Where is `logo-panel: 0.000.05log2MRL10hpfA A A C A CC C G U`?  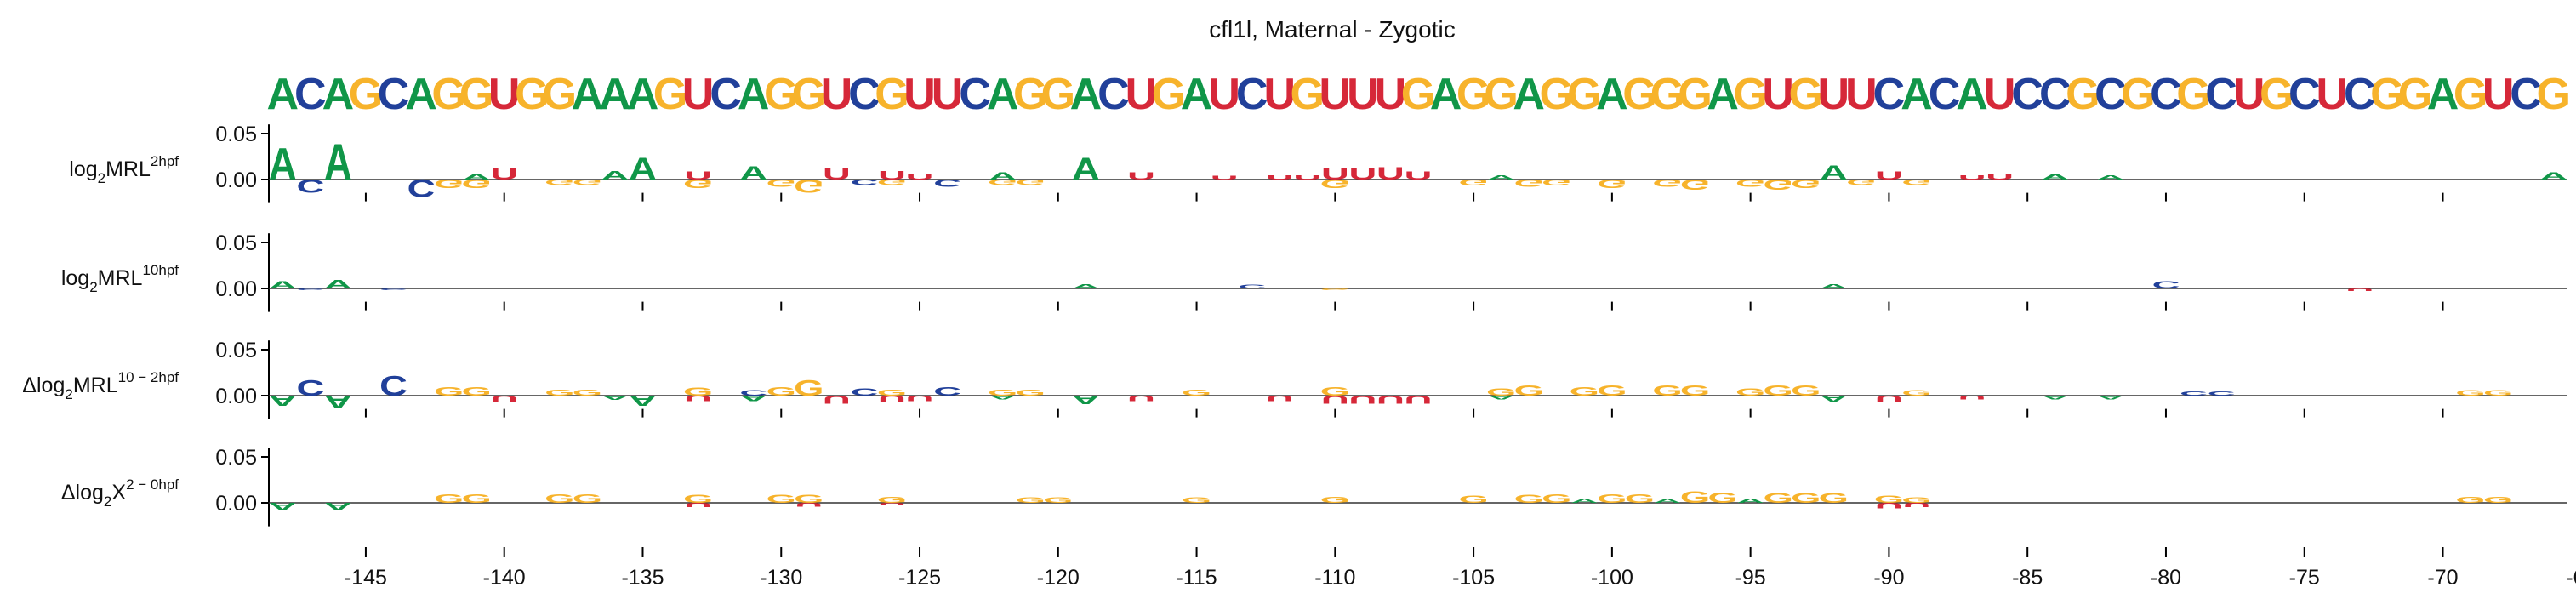
logo-panel: 0.000.05log2MRL10hpfA A A C A CC C G U is located at coordinates (1314, 272).